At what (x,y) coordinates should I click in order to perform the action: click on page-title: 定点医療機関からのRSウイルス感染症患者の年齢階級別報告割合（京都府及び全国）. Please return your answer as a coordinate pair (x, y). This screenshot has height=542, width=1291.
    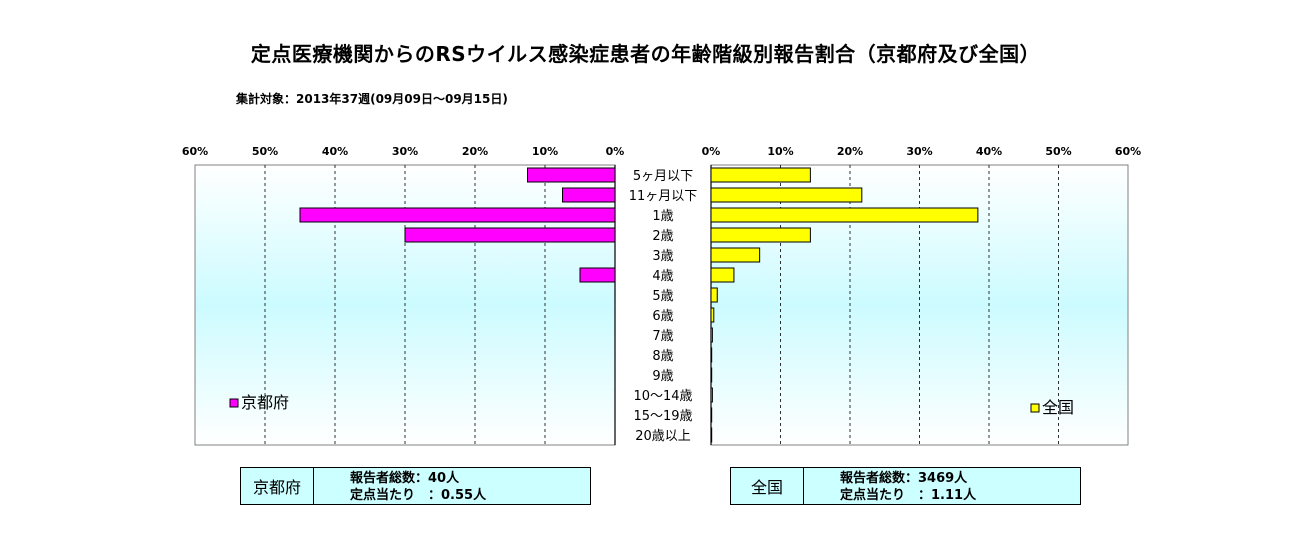
    Looking at the image, I should click on (645, 54).